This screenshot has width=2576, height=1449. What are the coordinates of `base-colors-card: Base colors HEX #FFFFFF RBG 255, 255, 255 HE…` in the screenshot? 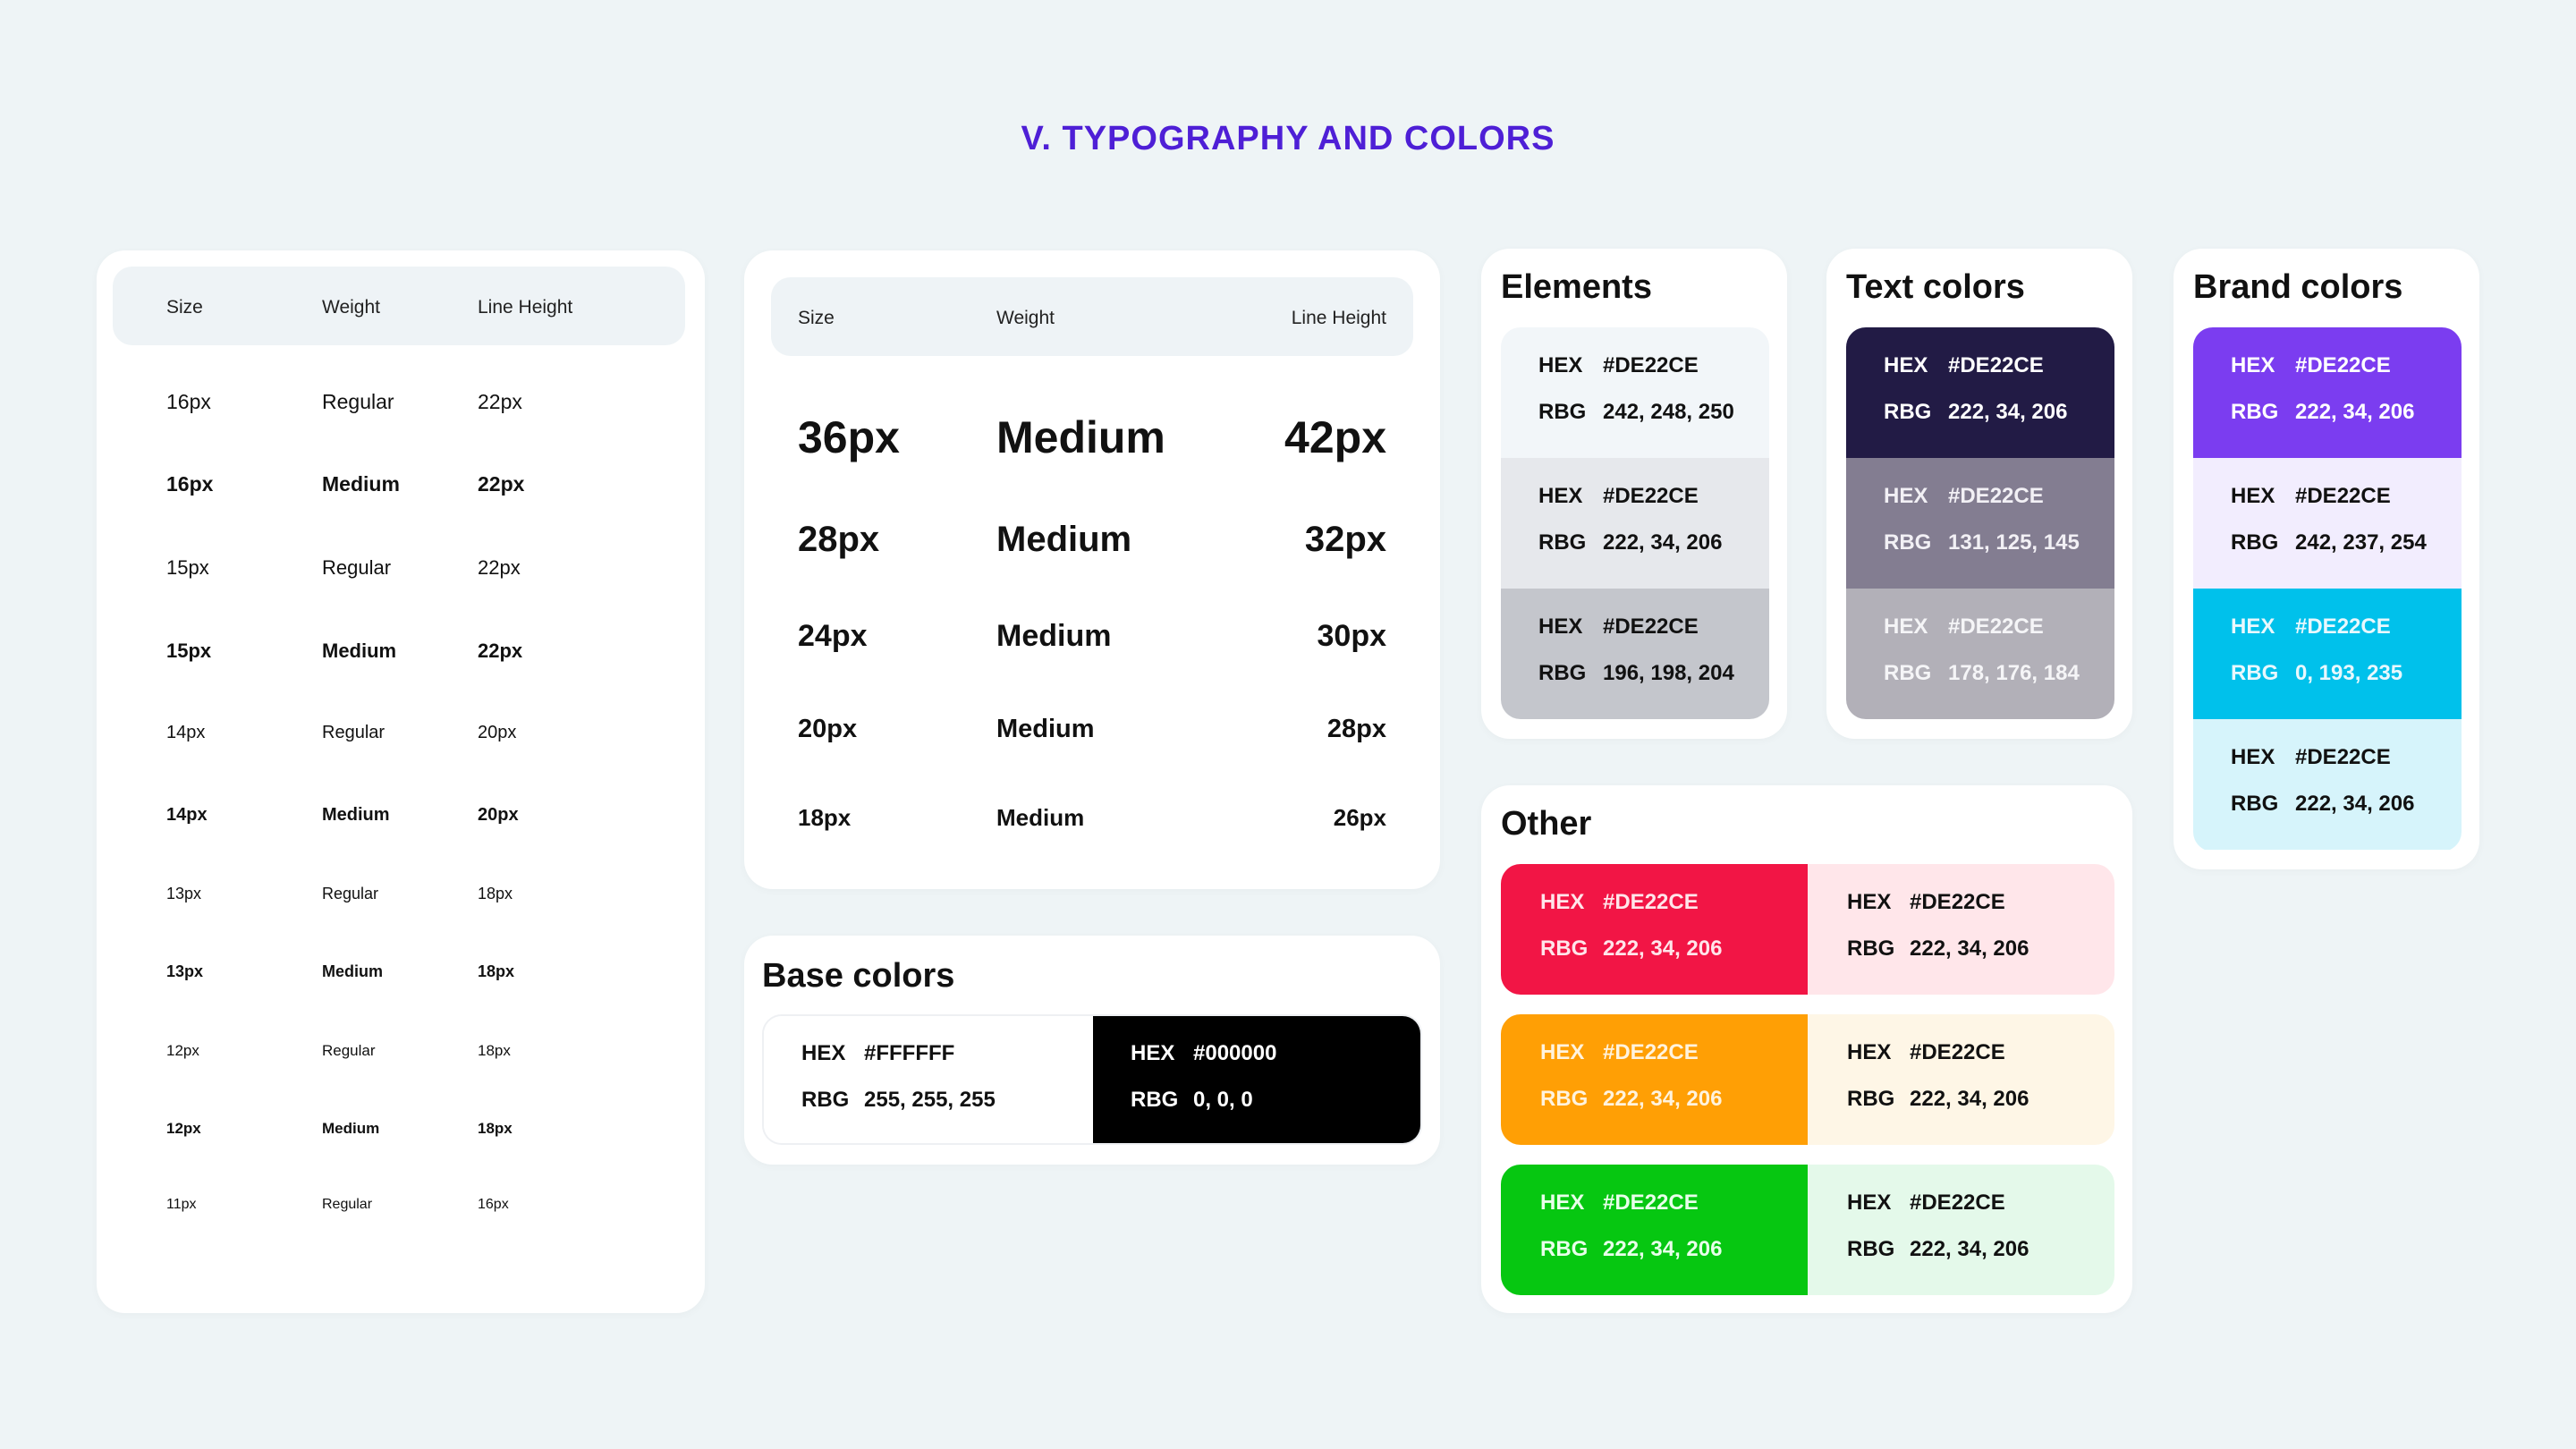 It's located at (1092, 1050).